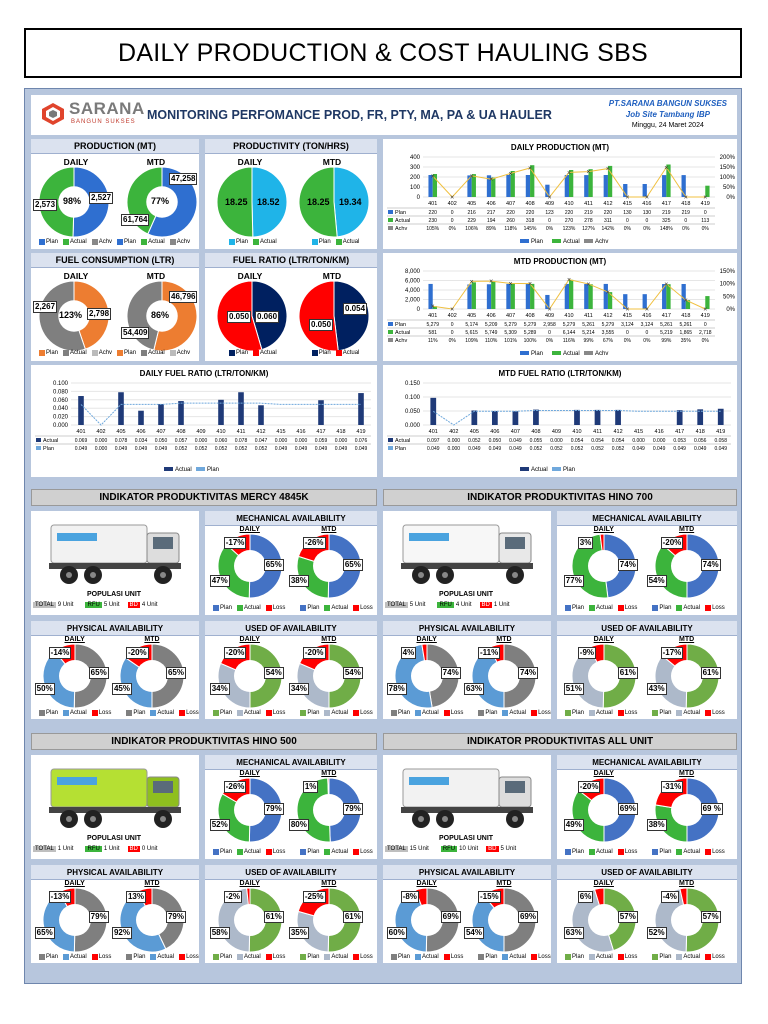 Image resolution: width=768 pixels, height=1024 pixels. I want to click on productivity-daily-label: DAILY, so click(250, 162).